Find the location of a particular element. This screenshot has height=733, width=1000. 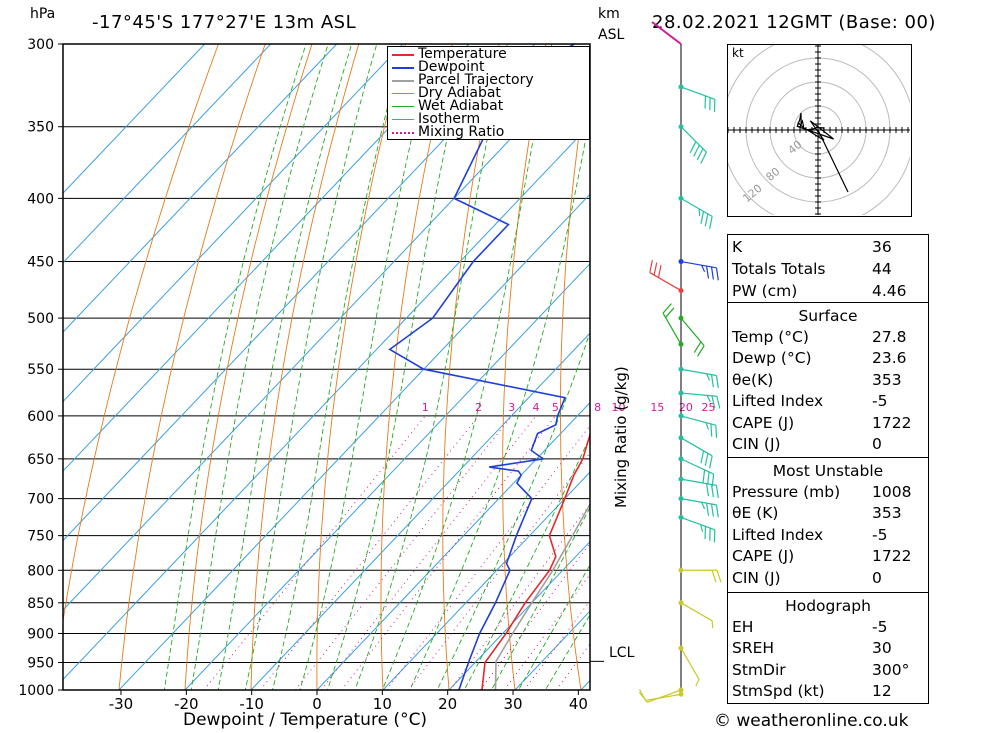

y-tick-label: 350 is located at coordinates (40, 128).